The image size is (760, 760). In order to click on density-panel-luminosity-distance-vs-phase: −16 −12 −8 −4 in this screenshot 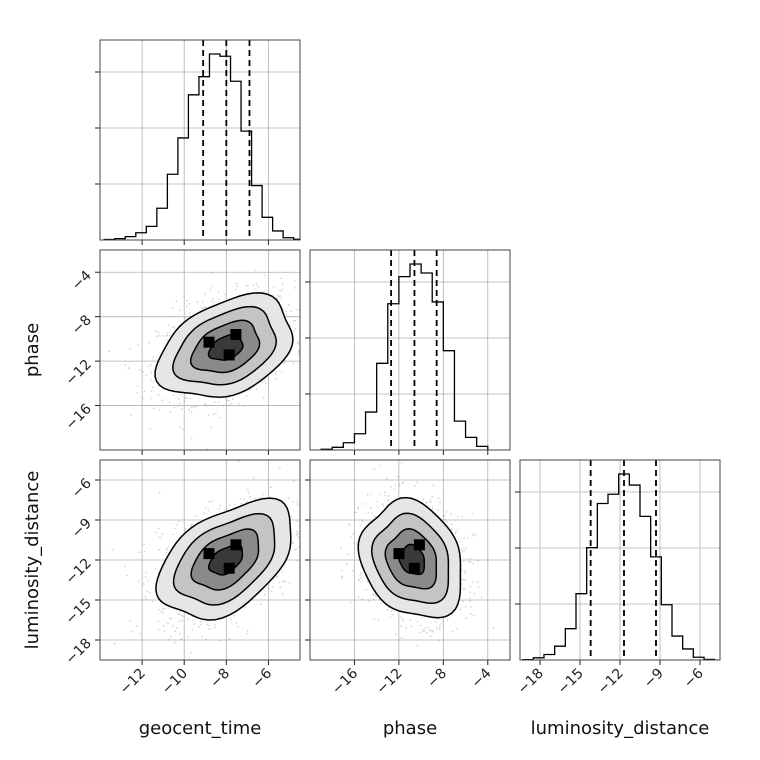, I will do `click(408, 578)`.